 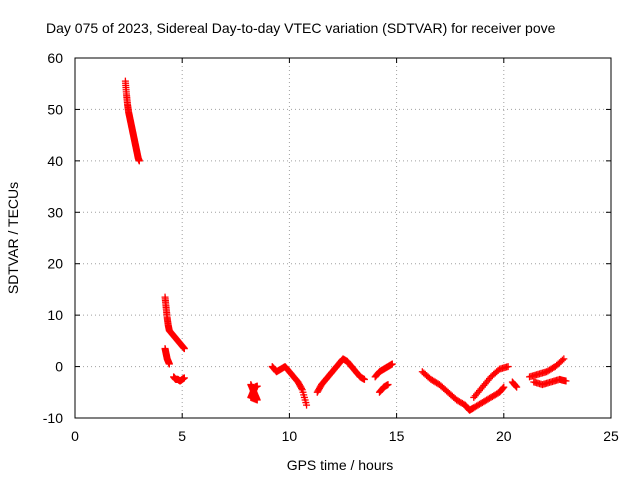 I want to click on x-tick-label: 0, so click(x=75, y=436).